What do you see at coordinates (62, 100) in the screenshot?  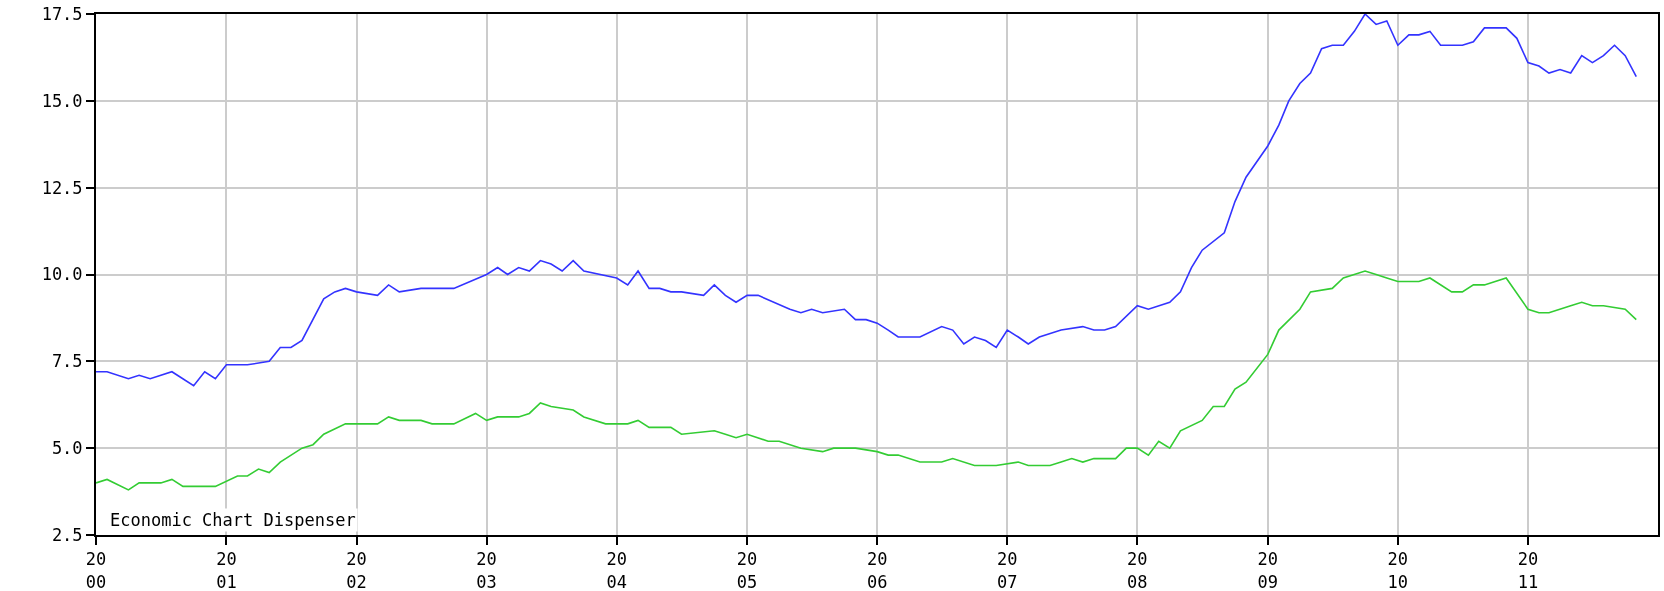 I see `y-tick-label: 15.0` at bounding box center [62, 100].